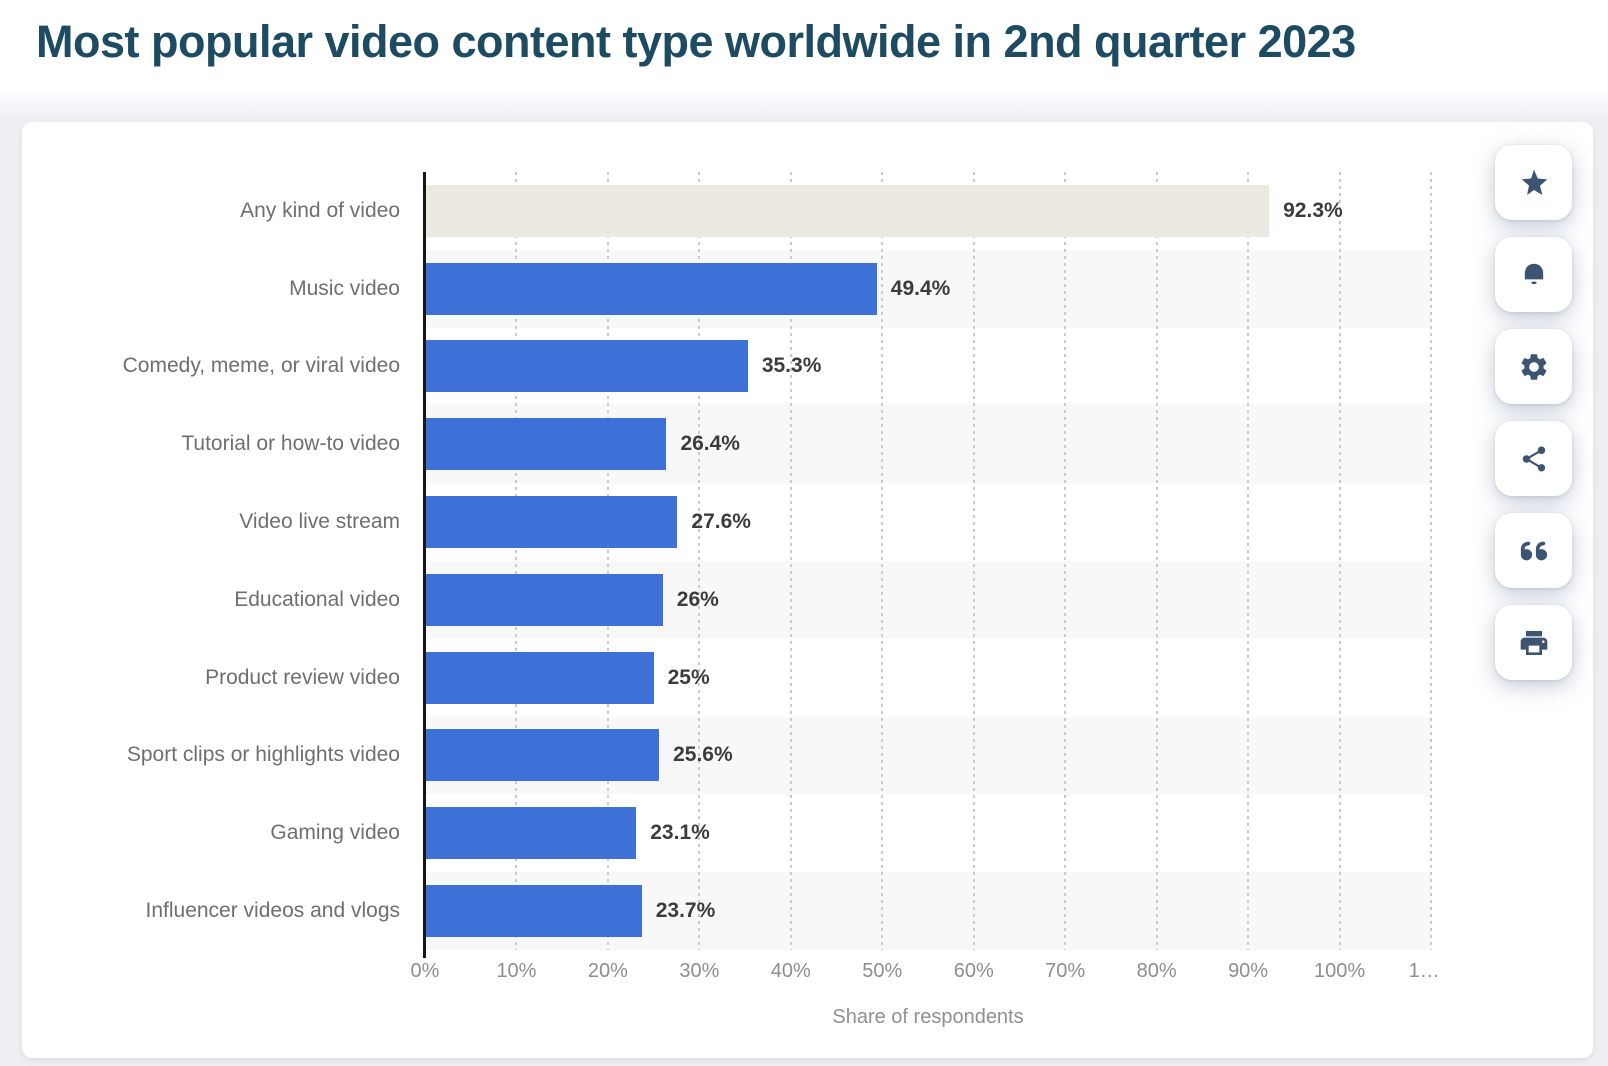  Describe the element at coordinates (319, 522) in the screenshot. I see `category-label: Video live stream` at that location.